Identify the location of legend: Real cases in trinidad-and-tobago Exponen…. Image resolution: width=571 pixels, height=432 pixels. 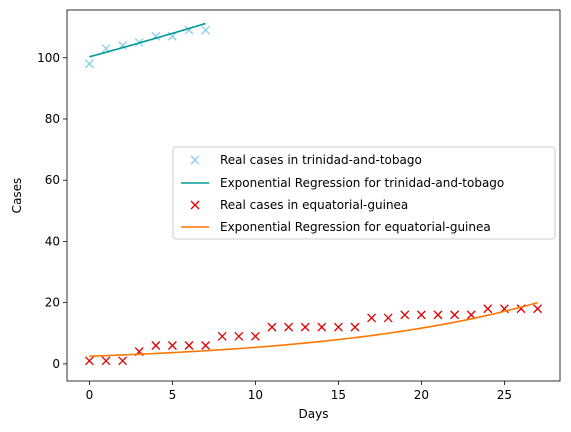
(364, 193).